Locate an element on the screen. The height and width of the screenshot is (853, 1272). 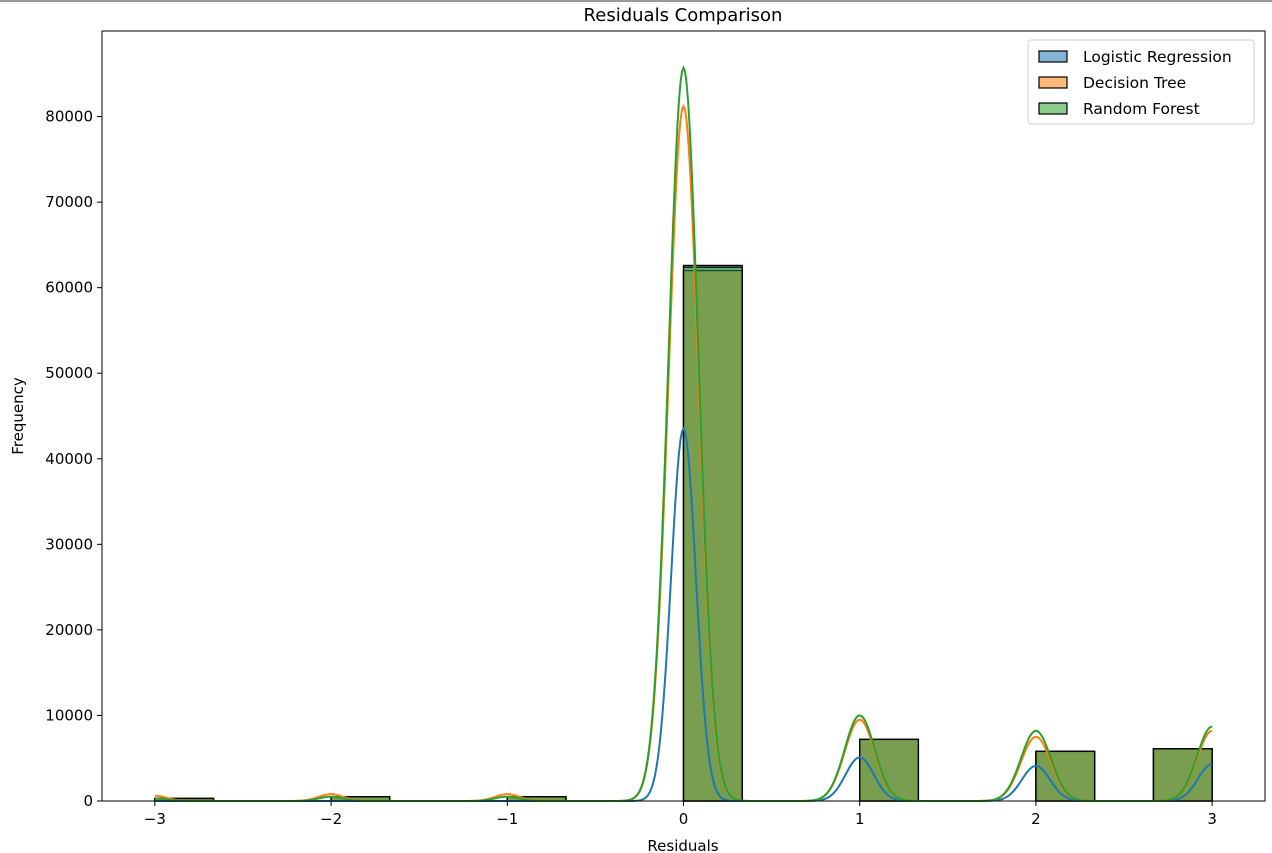
y-tick-label: 60000 is located at coordinates (69, 288).